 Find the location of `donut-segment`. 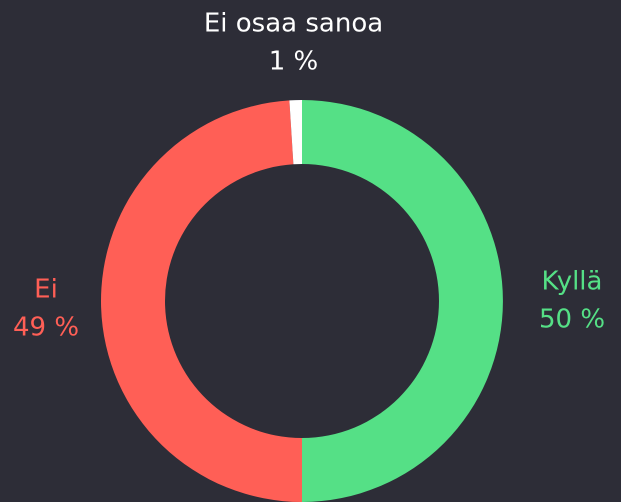

donut-segment is located at coordinates (295, 132).